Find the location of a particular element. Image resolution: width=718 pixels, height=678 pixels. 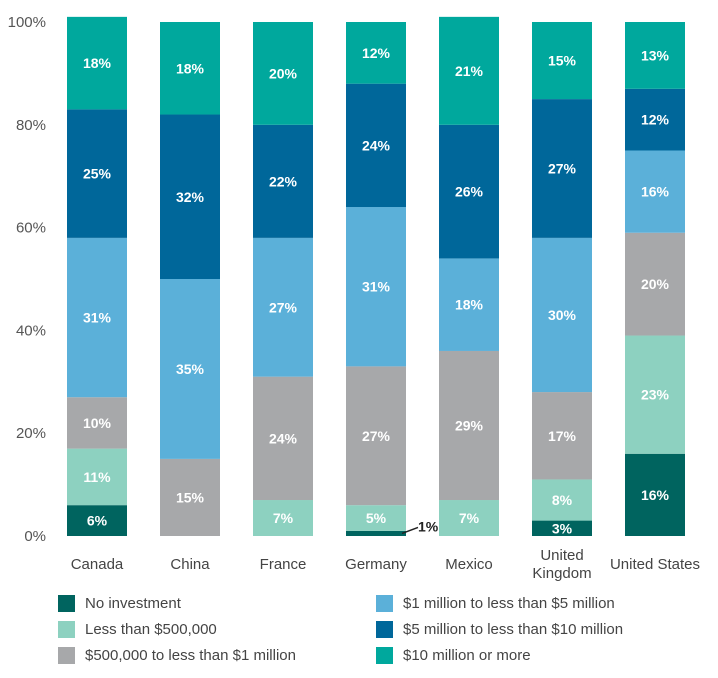

x-category-label: Germany is located at coordinates (376, 564).